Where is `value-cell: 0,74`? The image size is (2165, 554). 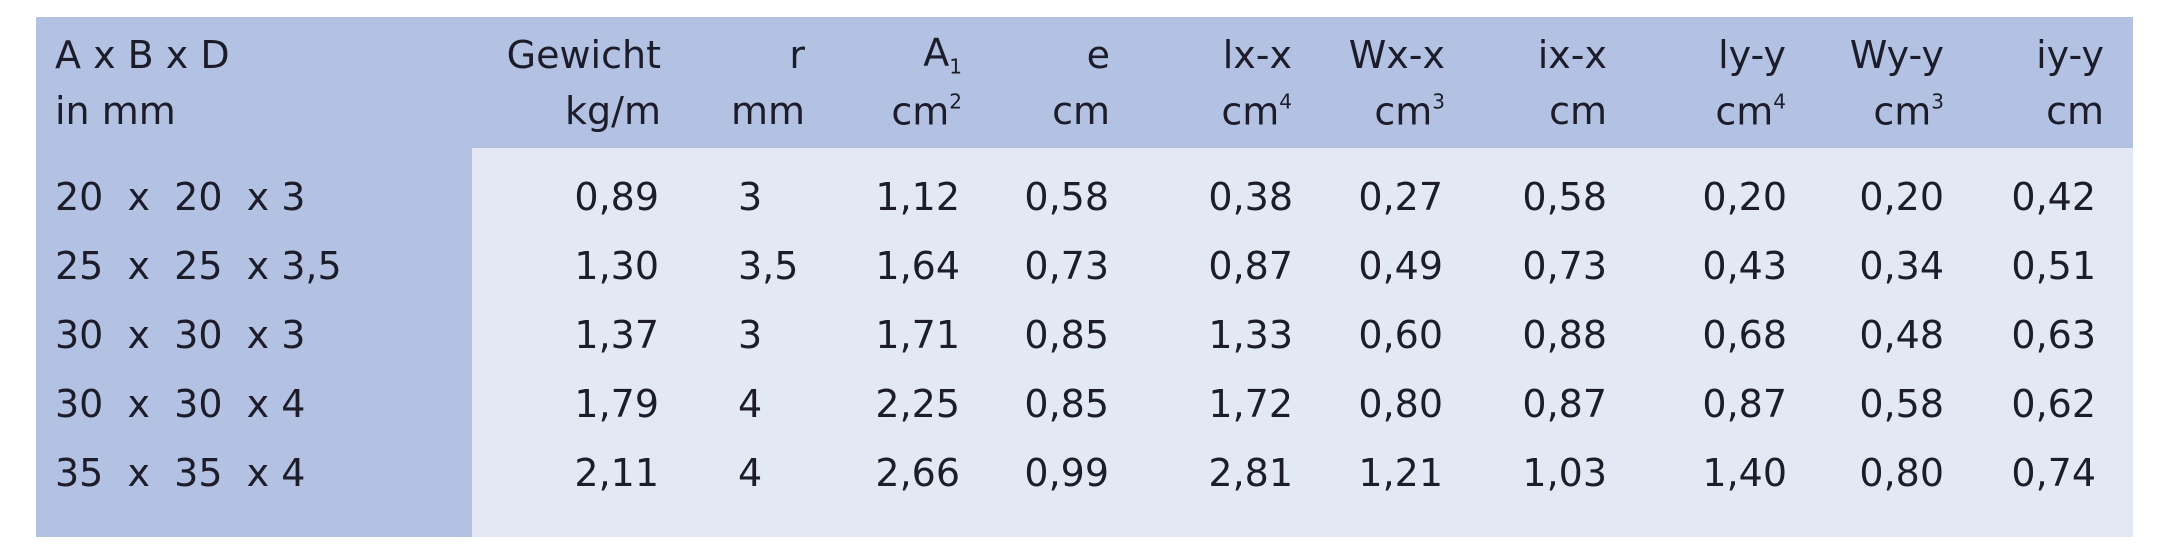
value-cell: 0,74 is located at coordinates (2053, 473).